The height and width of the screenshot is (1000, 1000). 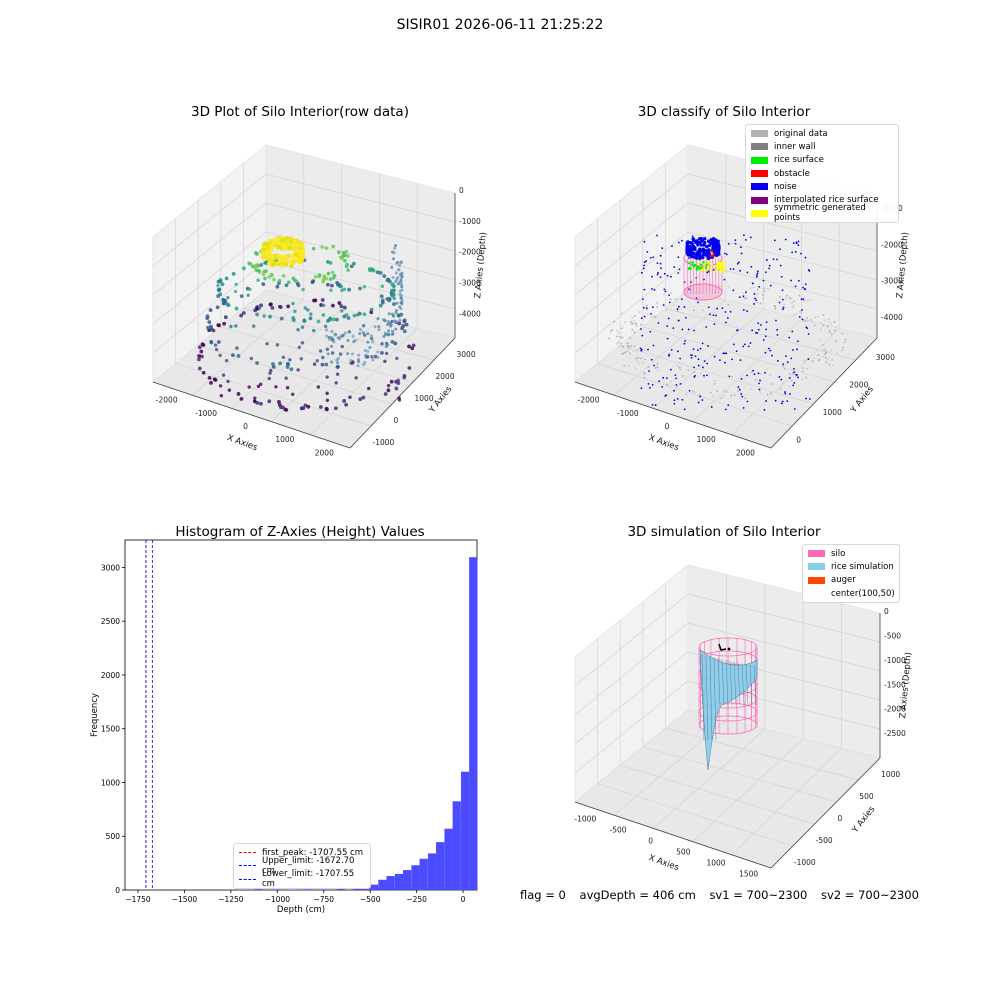 I want to click on p2-sym-point, so click(x=724, y=271).